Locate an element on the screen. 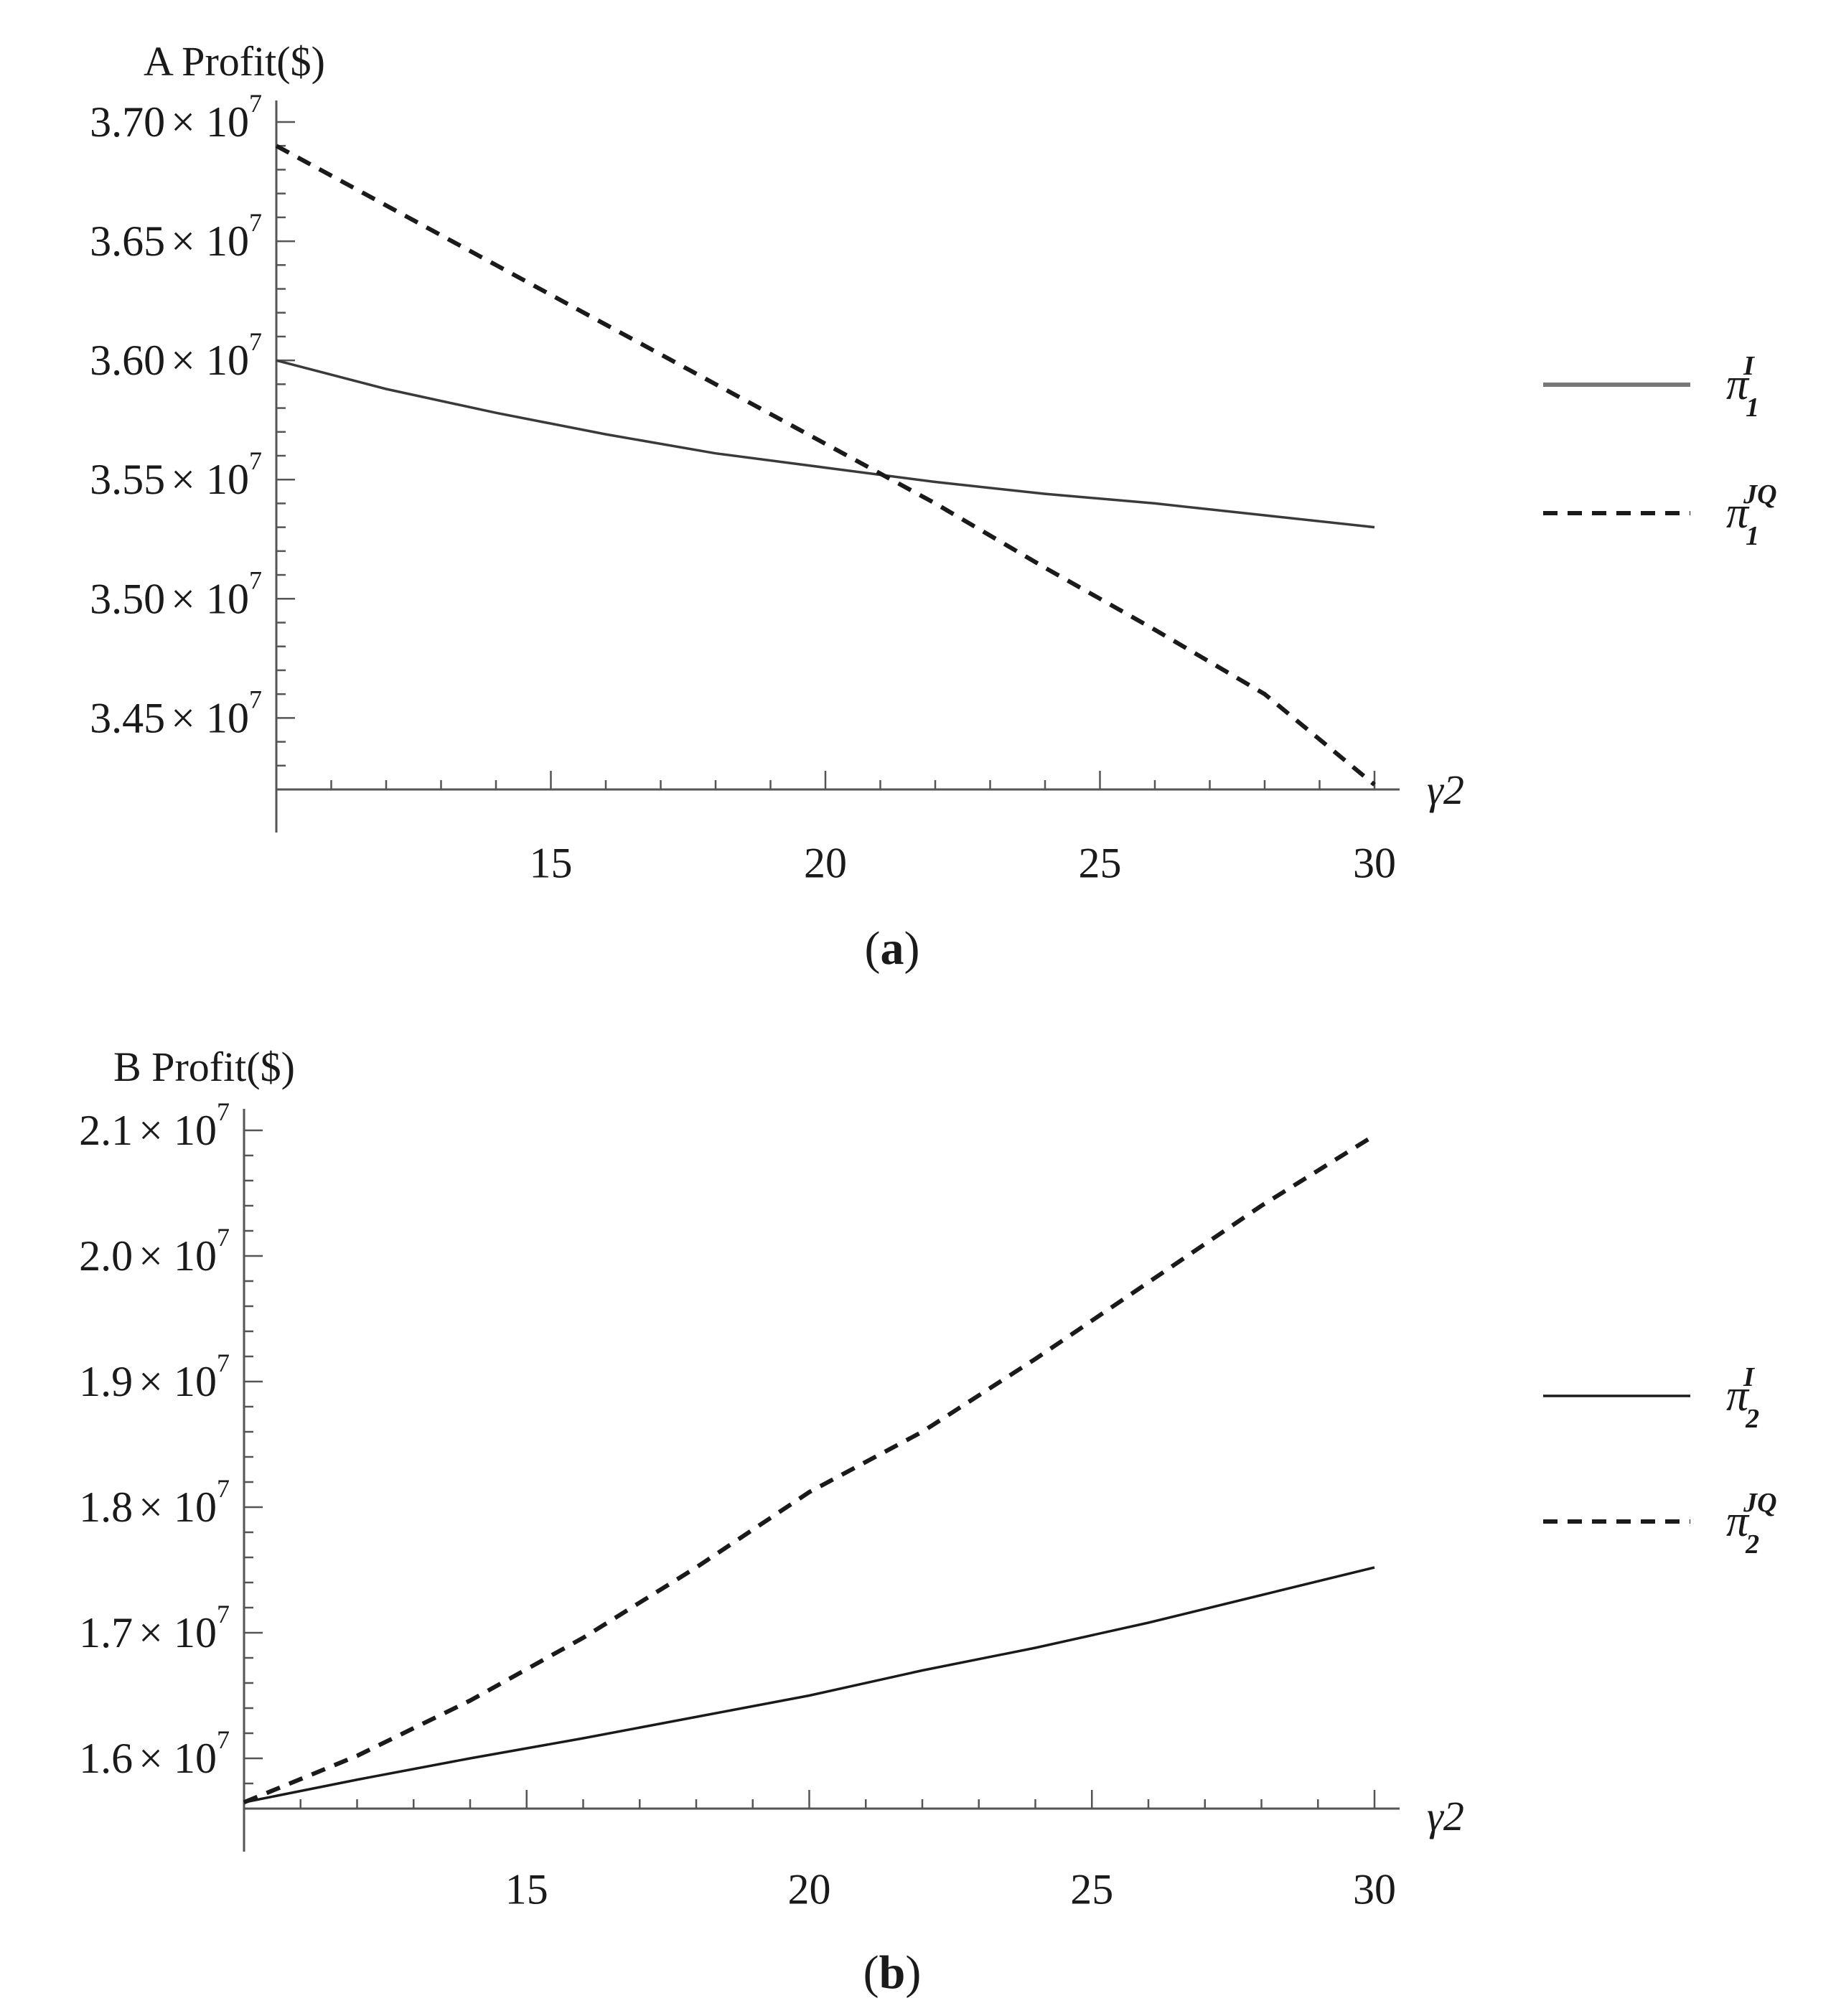 This screenshot has width=1836, height=2016. y-tick-label: 2.0 × 10⁷ is located at coordinates (154, 1251).